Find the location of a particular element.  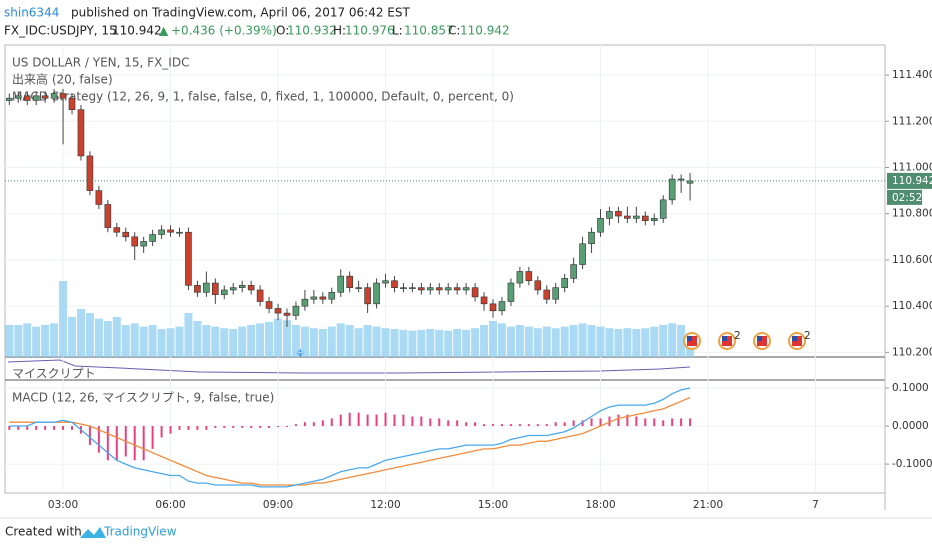

change: +0.436 (+0.39%) is located at coordinates (224, 31).